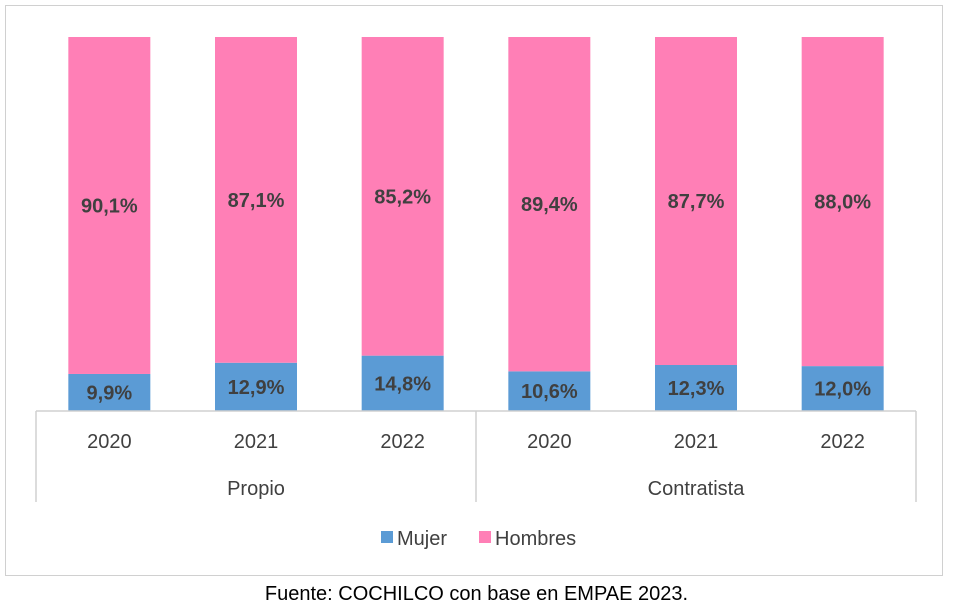  I want to click on bar-hombres-contratista-2021, so click(696, 201).